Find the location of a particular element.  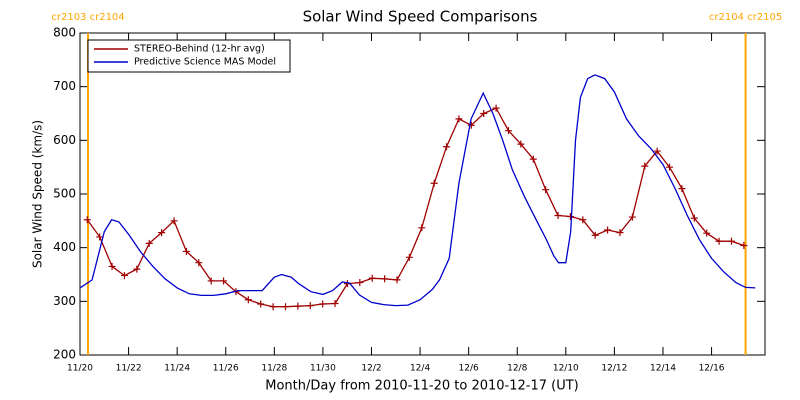

x-tick-label: 12/12 is located at coordinates (614, 369).